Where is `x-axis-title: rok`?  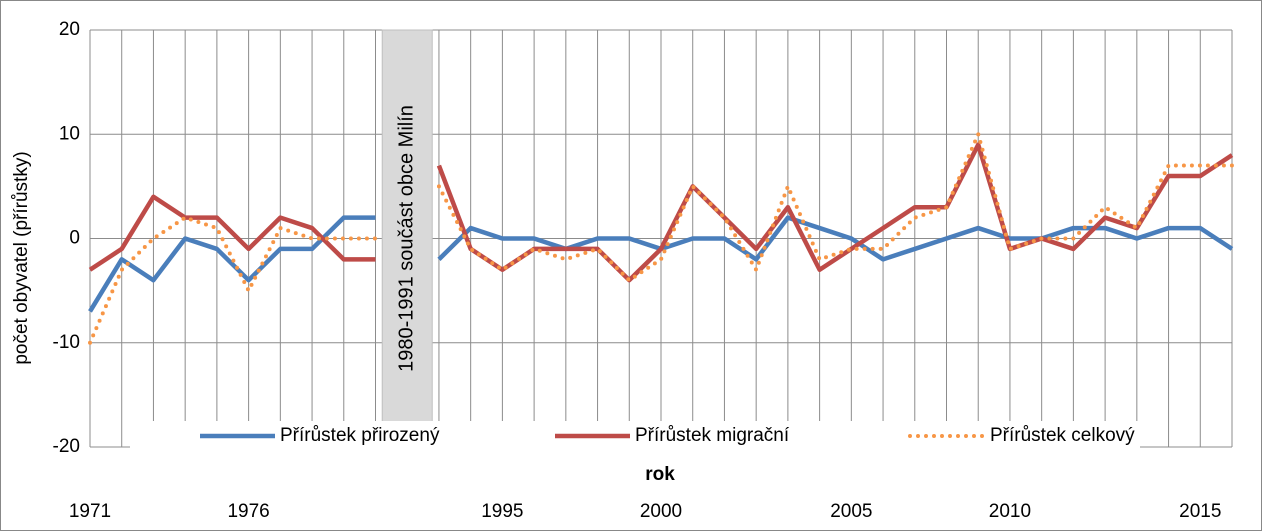 x-axis-title: rok is located at coordinates (660, 474).